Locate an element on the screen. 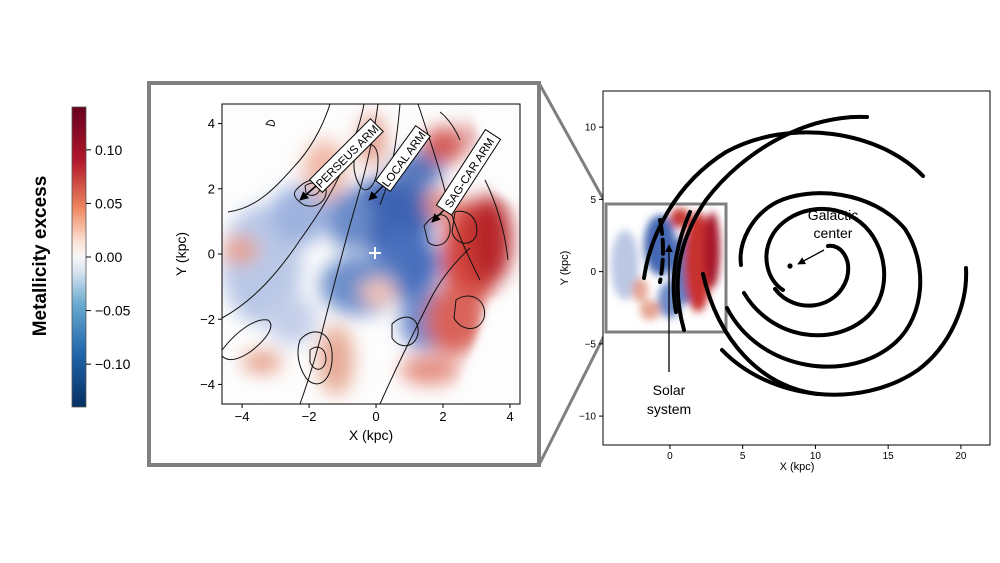  x-tick-label: 20 is located at coordinates (961, 456).